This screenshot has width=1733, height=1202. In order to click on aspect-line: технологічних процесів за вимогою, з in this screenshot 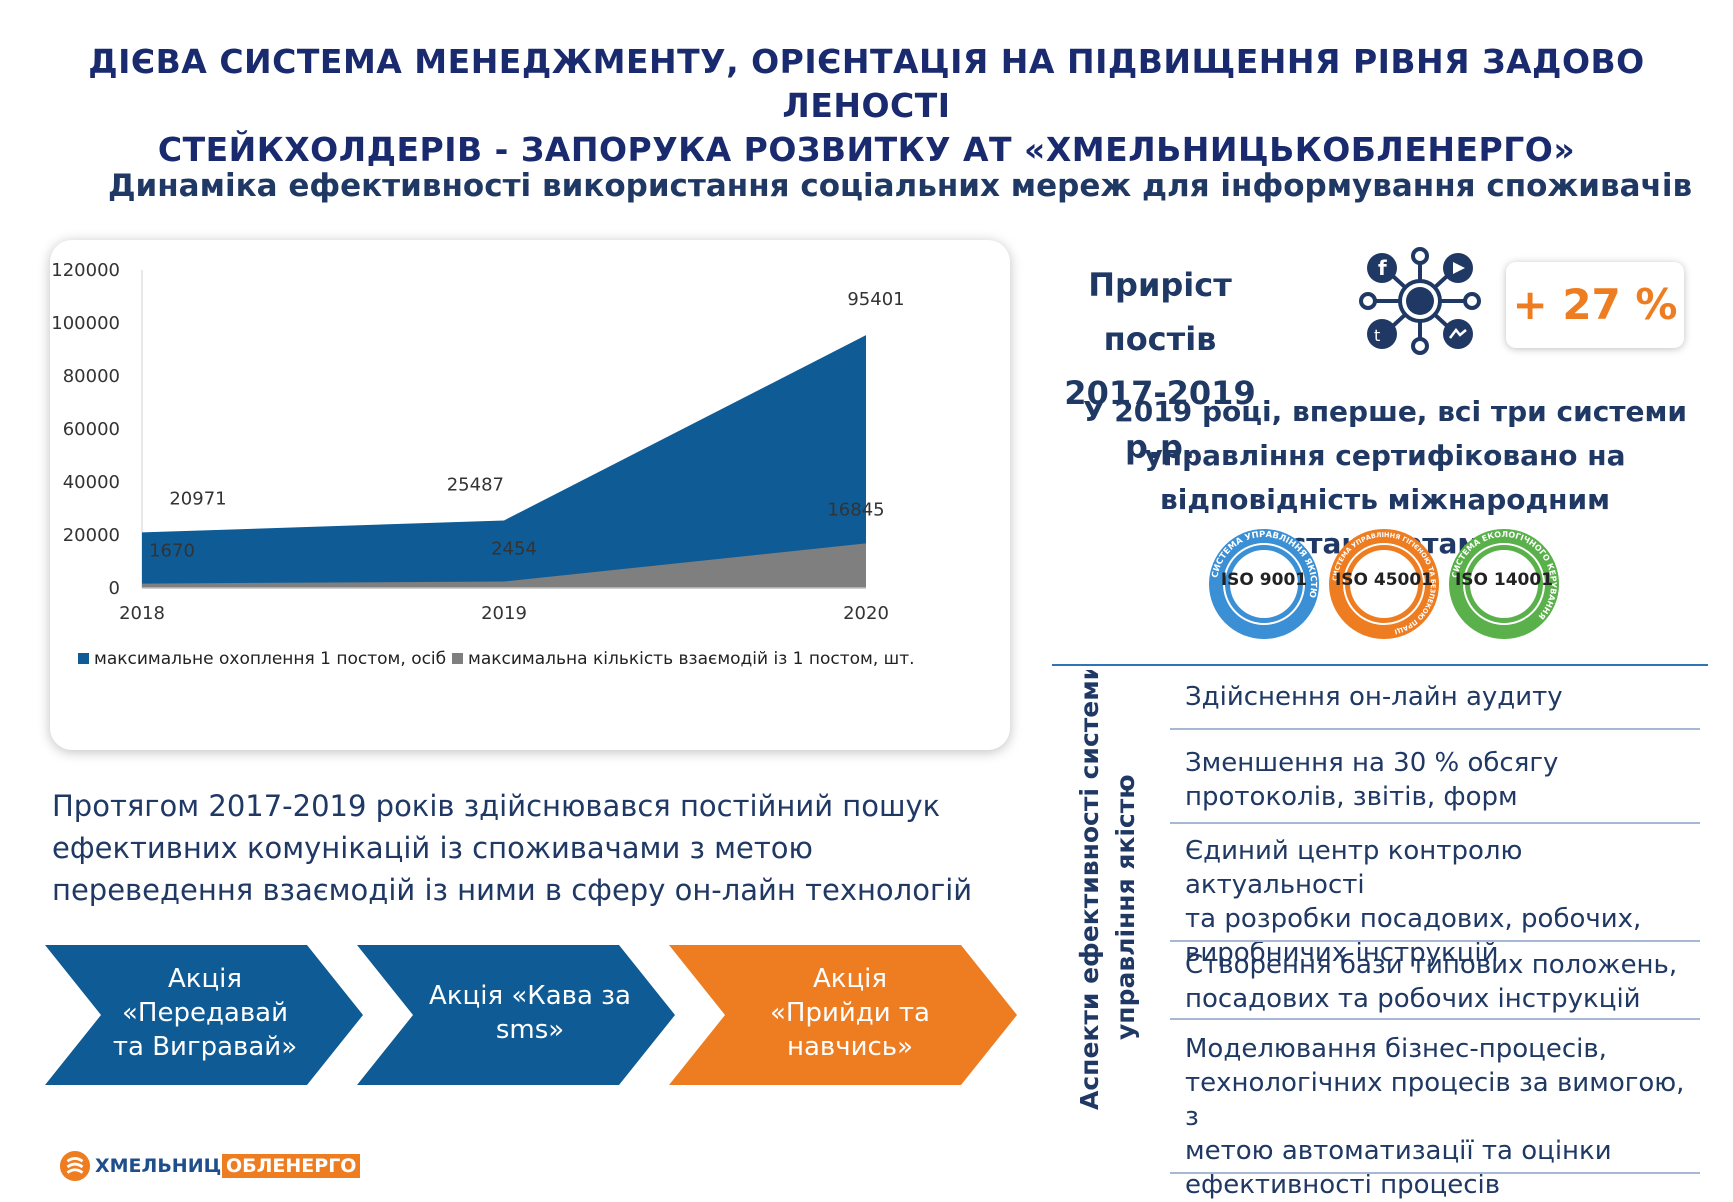, I will do `click(1435, 1100)`.